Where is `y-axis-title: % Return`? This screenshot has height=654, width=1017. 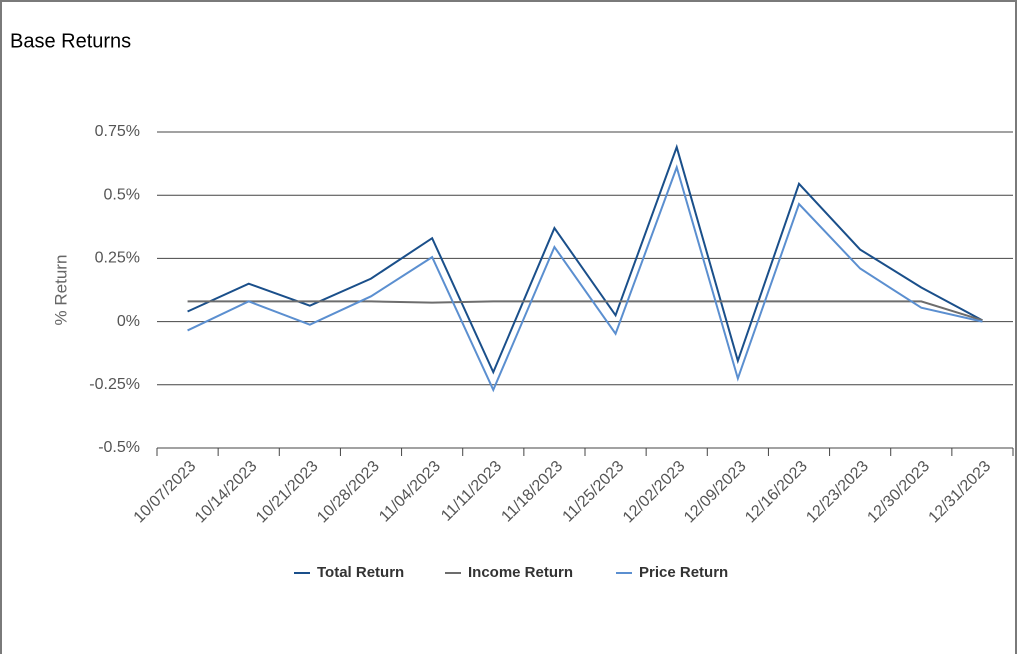
y-axis-title: % Return is located at coordinates (60, 290).